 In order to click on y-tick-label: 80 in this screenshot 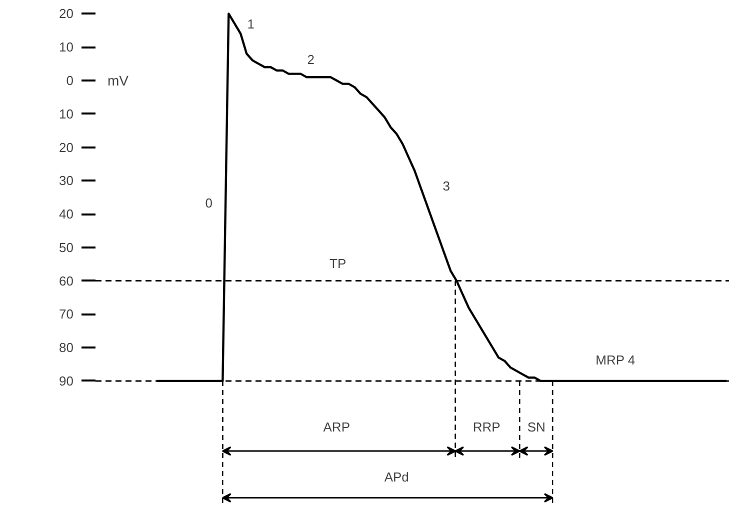, I will do `click(66, 348)`.